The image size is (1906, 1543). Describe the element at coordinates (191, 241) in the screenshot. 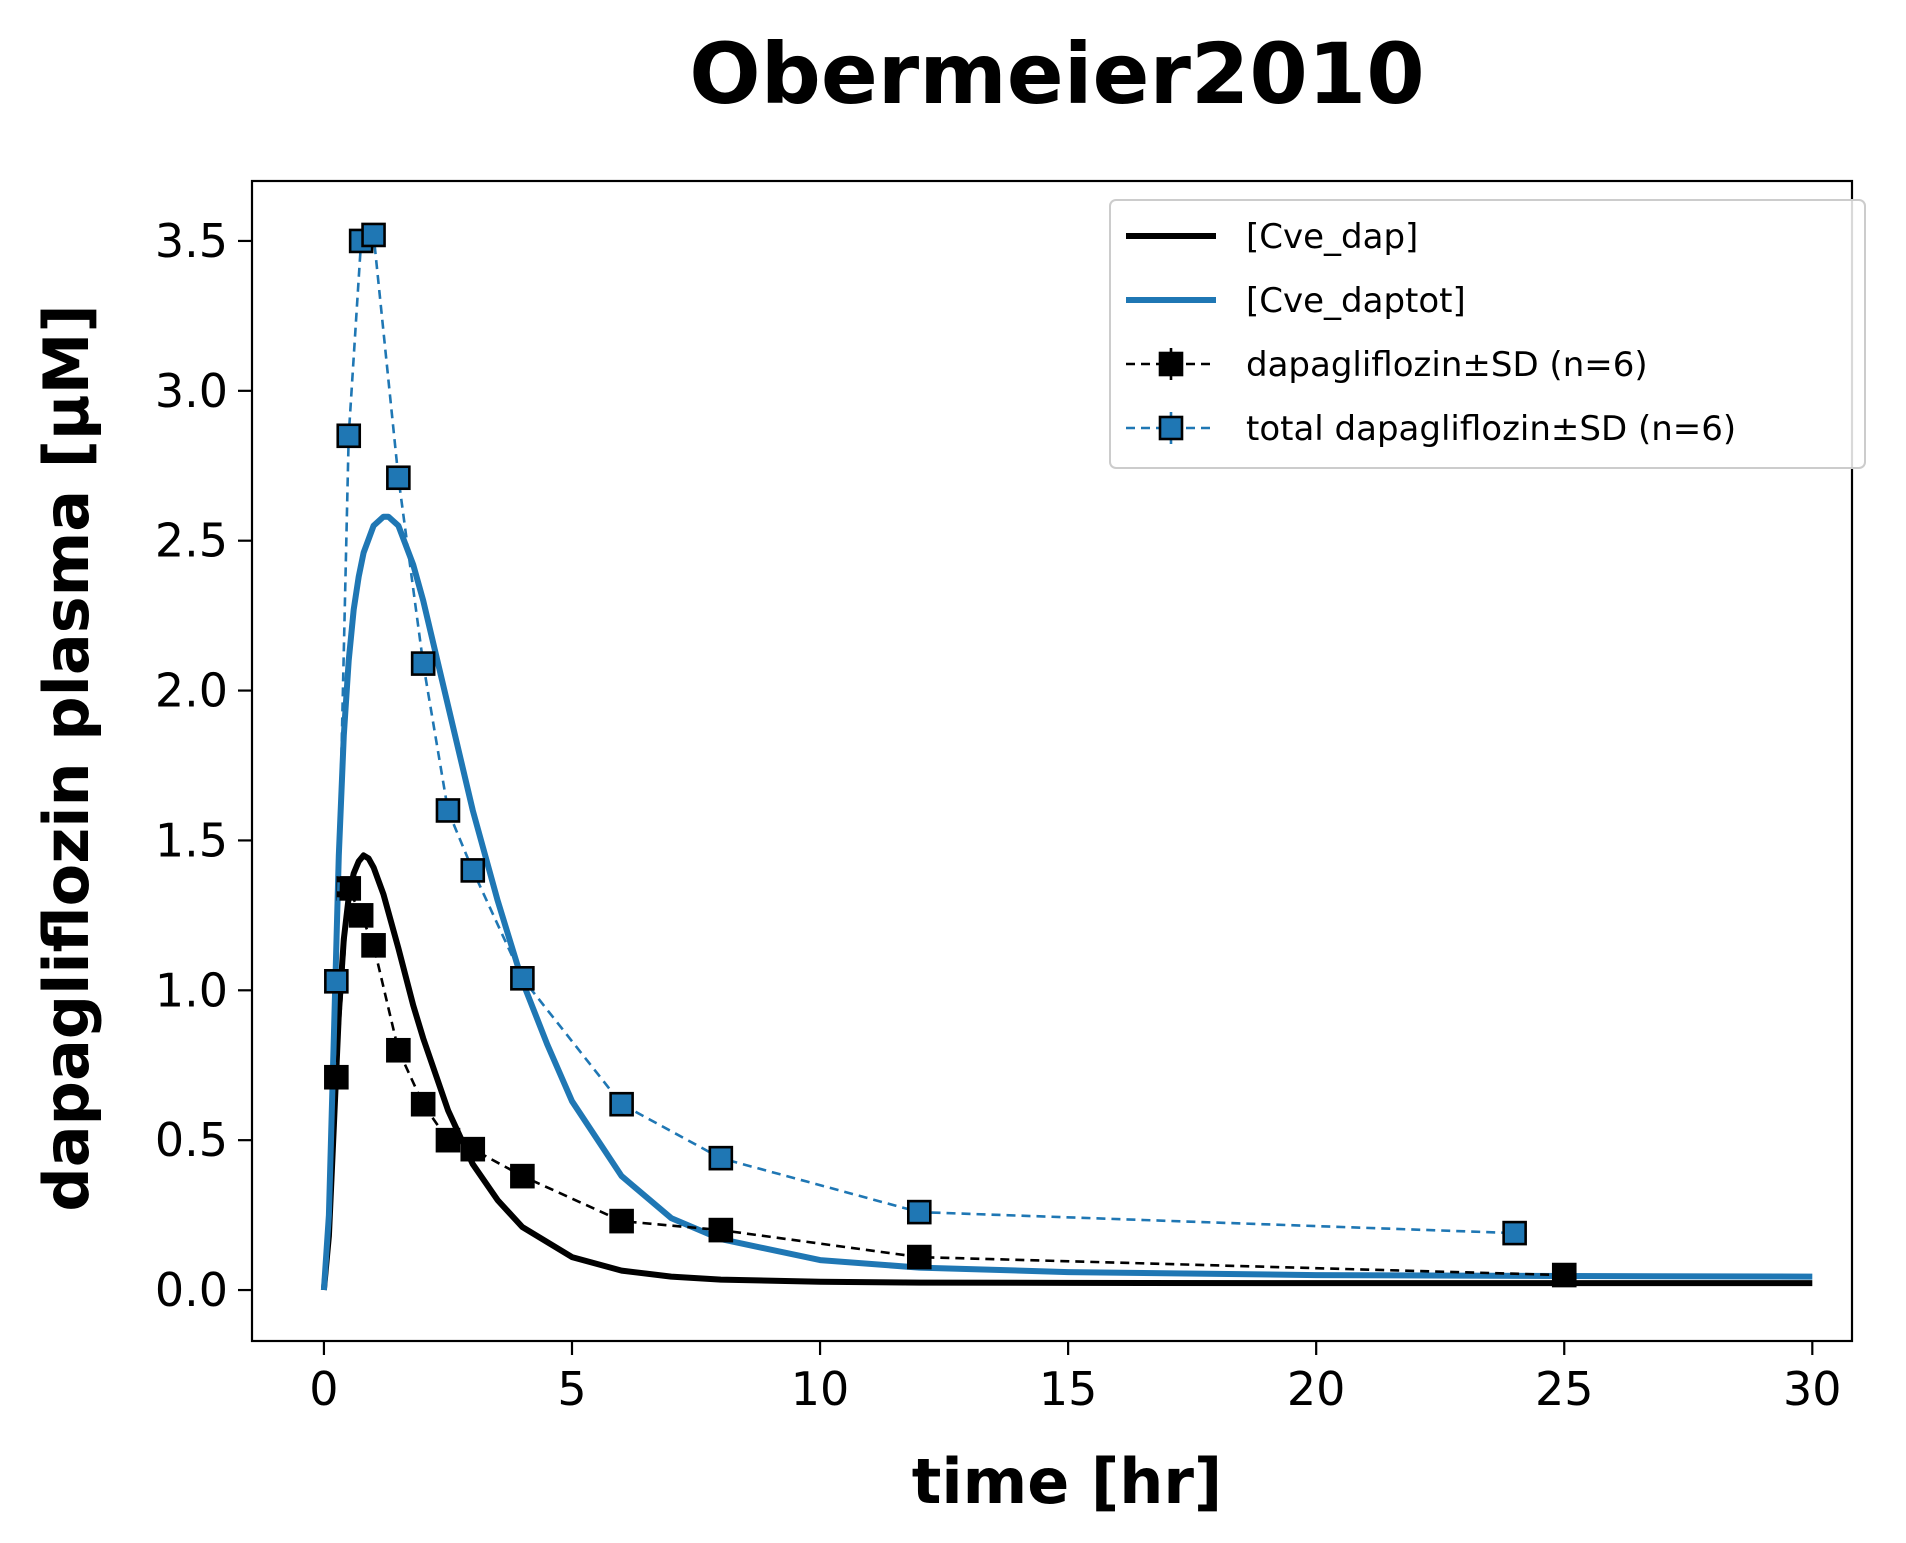

I see `y-tick-label: 3.5` at that location.